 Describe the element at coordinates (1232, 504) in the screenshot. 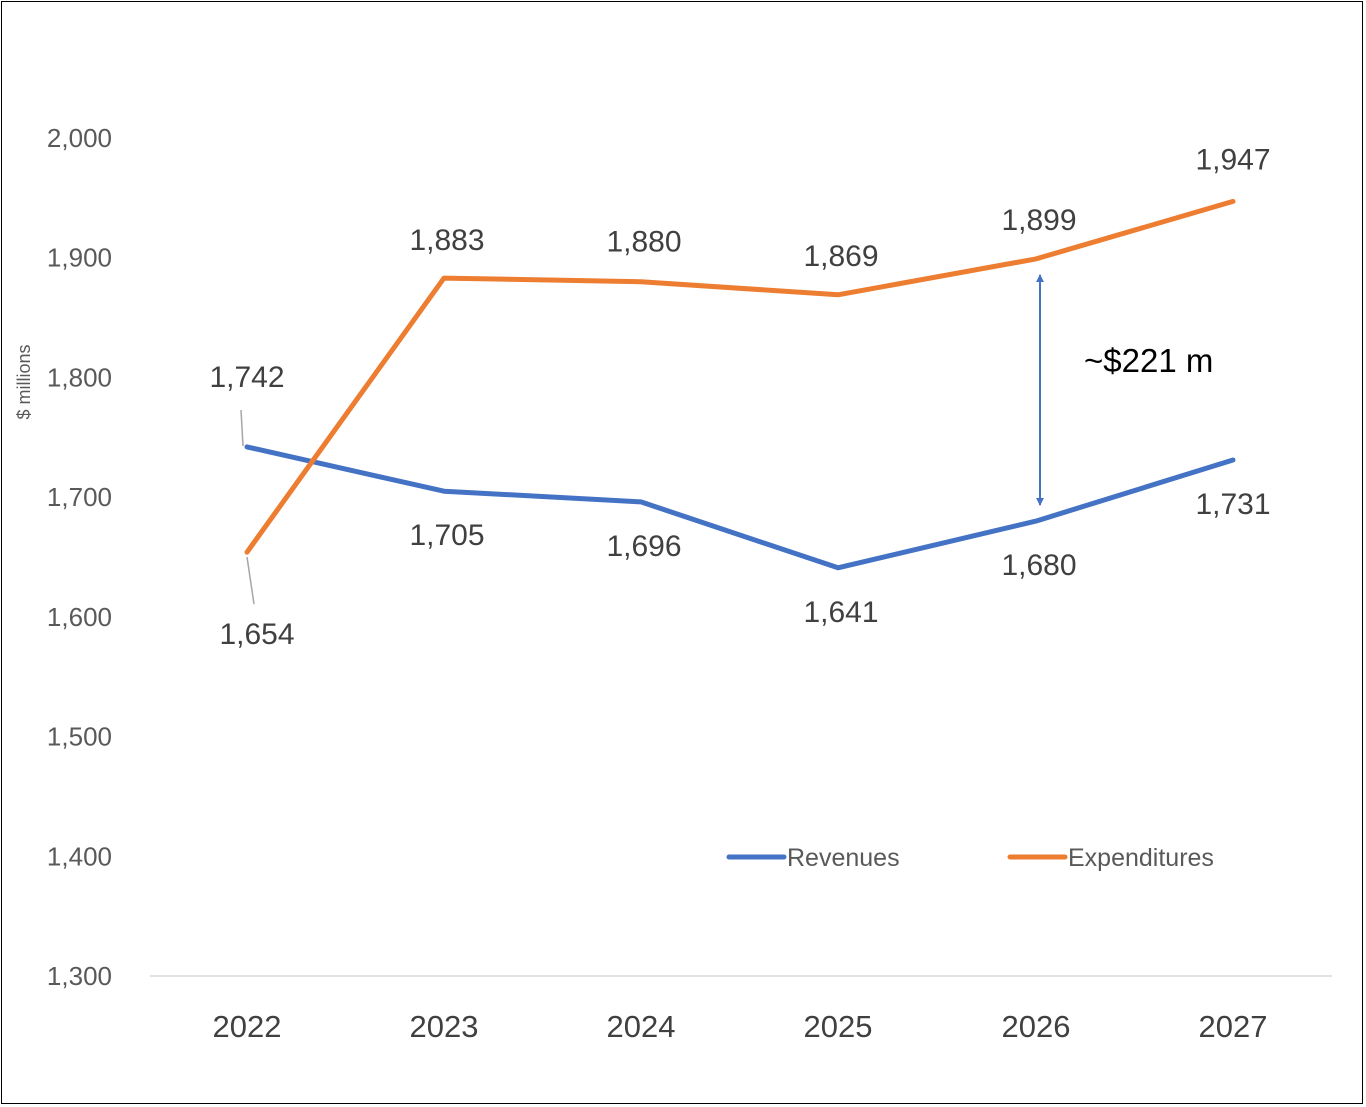

I see `data-label-revenues: 1,731` at that location.